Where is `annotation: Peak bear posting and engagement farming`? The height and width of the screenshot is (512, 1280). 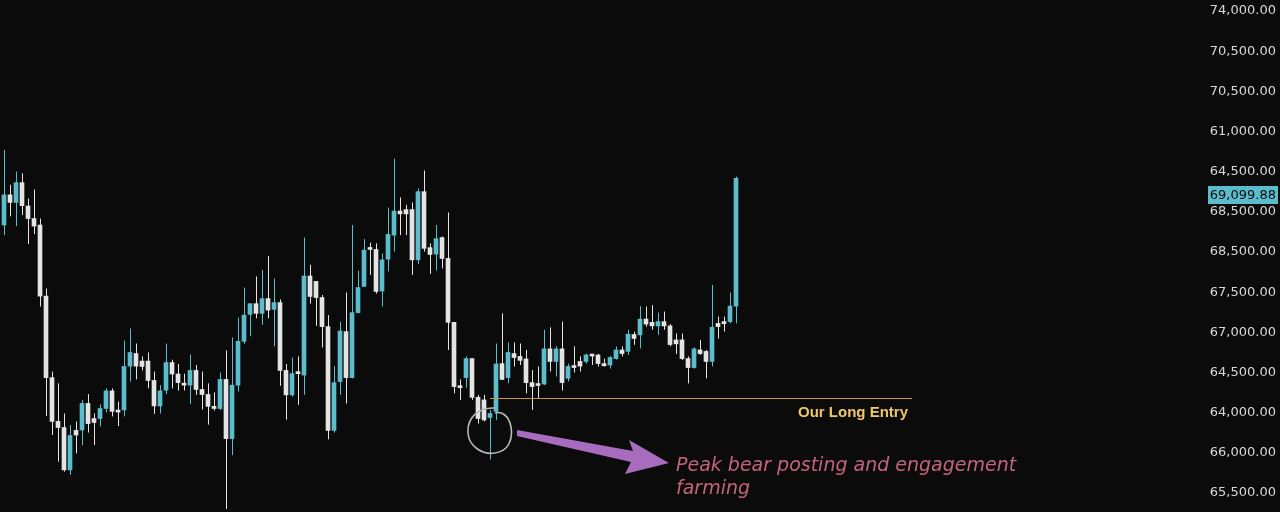 annotation: Peak bear posting and engagement farming is located at coordinates (847, 476).